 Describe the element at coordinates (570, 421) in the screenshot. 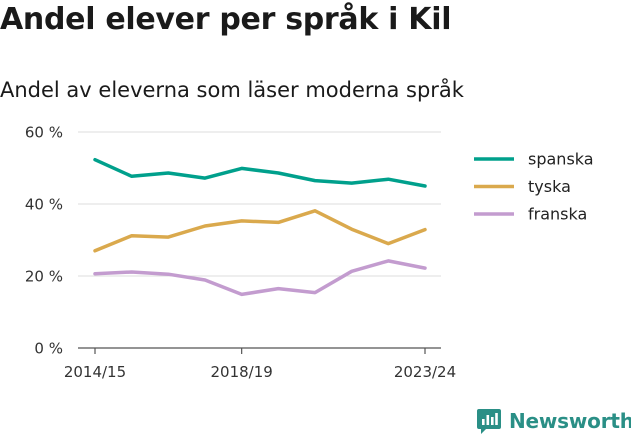

I see `brand-name: Newsworthy` at that location.